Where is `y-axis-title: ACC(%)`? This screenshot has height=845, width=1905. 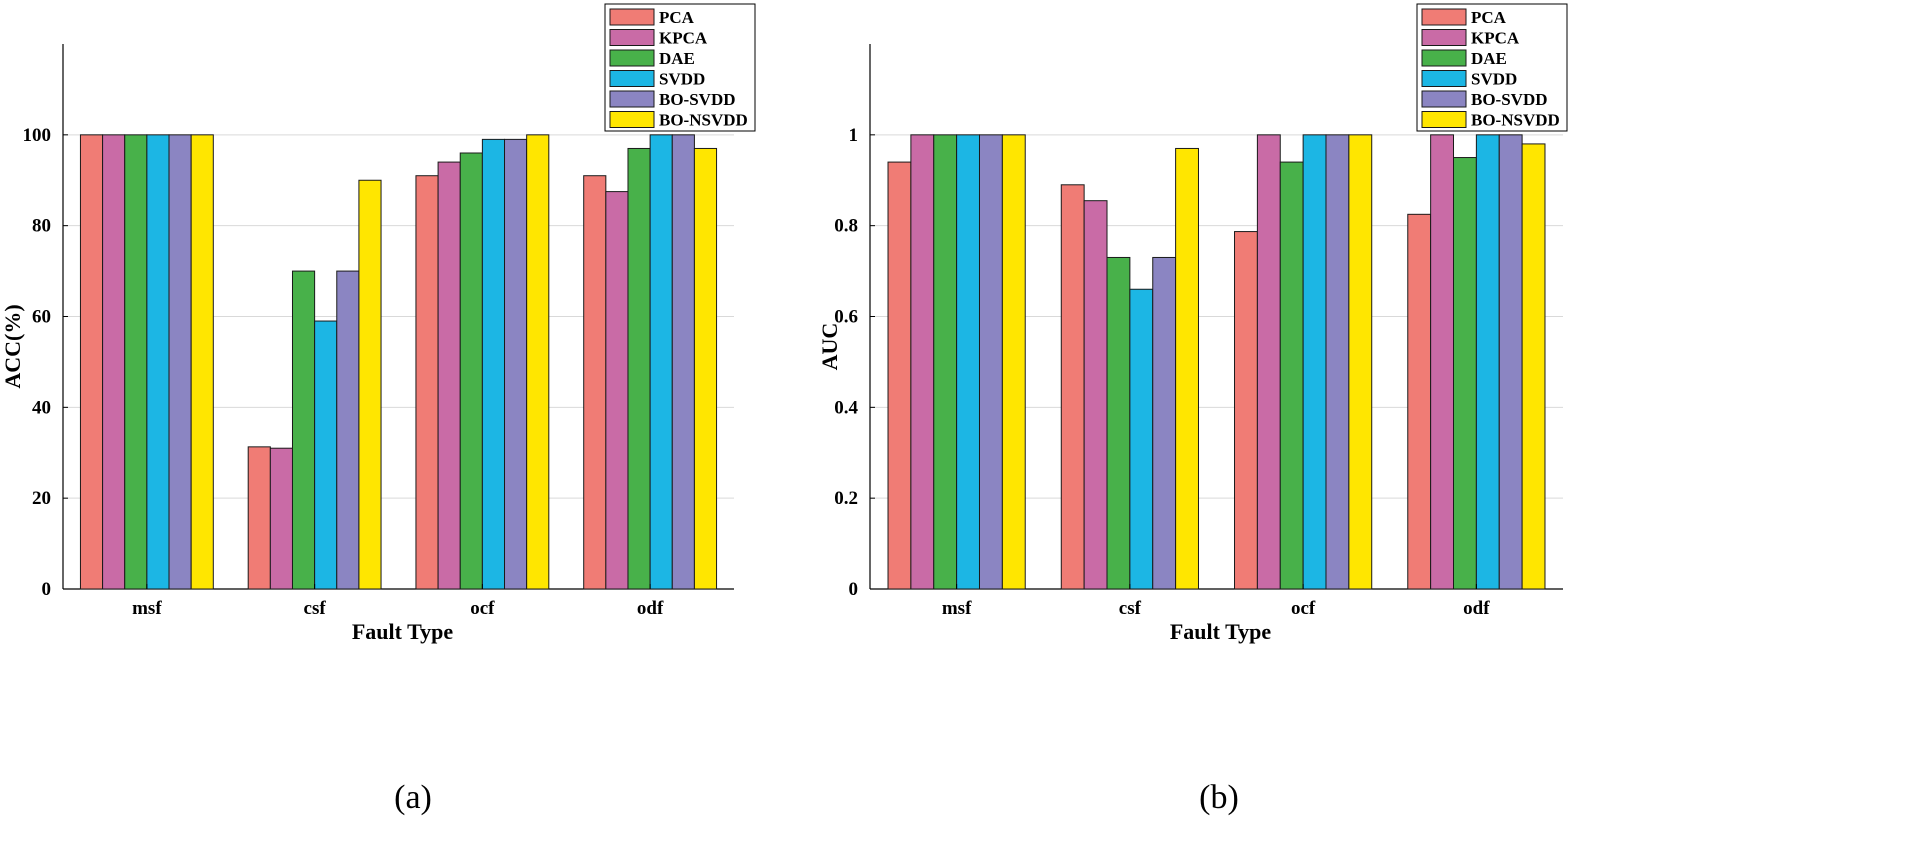 y-axis-title: ACC(%) is located at coordinates (12, 346).